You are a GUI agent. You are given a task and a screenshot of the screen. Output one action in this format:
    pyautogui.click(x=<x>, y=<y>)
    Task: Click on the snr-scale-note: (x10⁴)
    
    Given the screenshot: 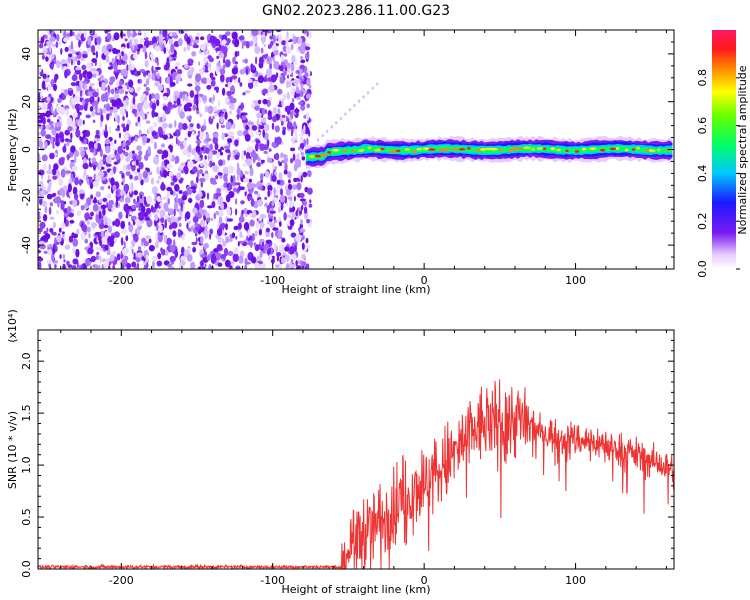 What is the action you would take?
    pyautogui.click(x=12, y=326)
    